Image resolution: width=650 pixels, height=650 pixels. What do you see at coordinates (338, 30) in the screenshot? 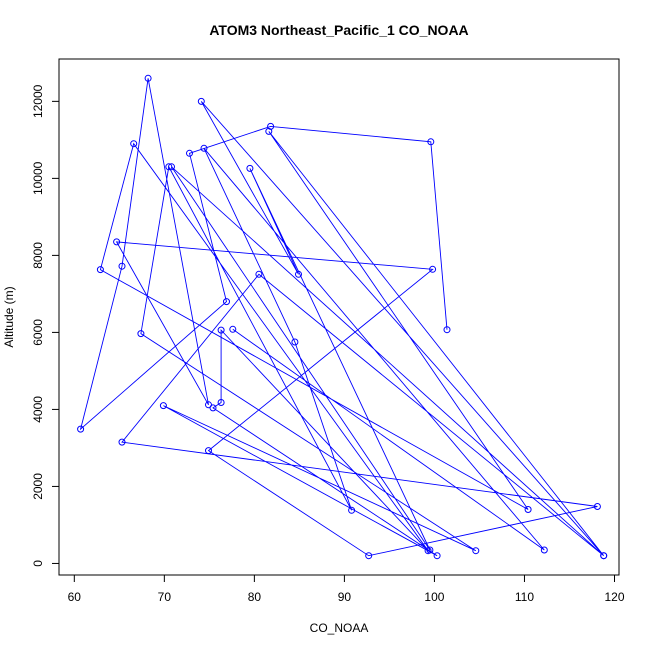
I see `chart-title: ATOM3 Northeast_Pacific_1 CO_NOAA` at bounding box center [338, 30].